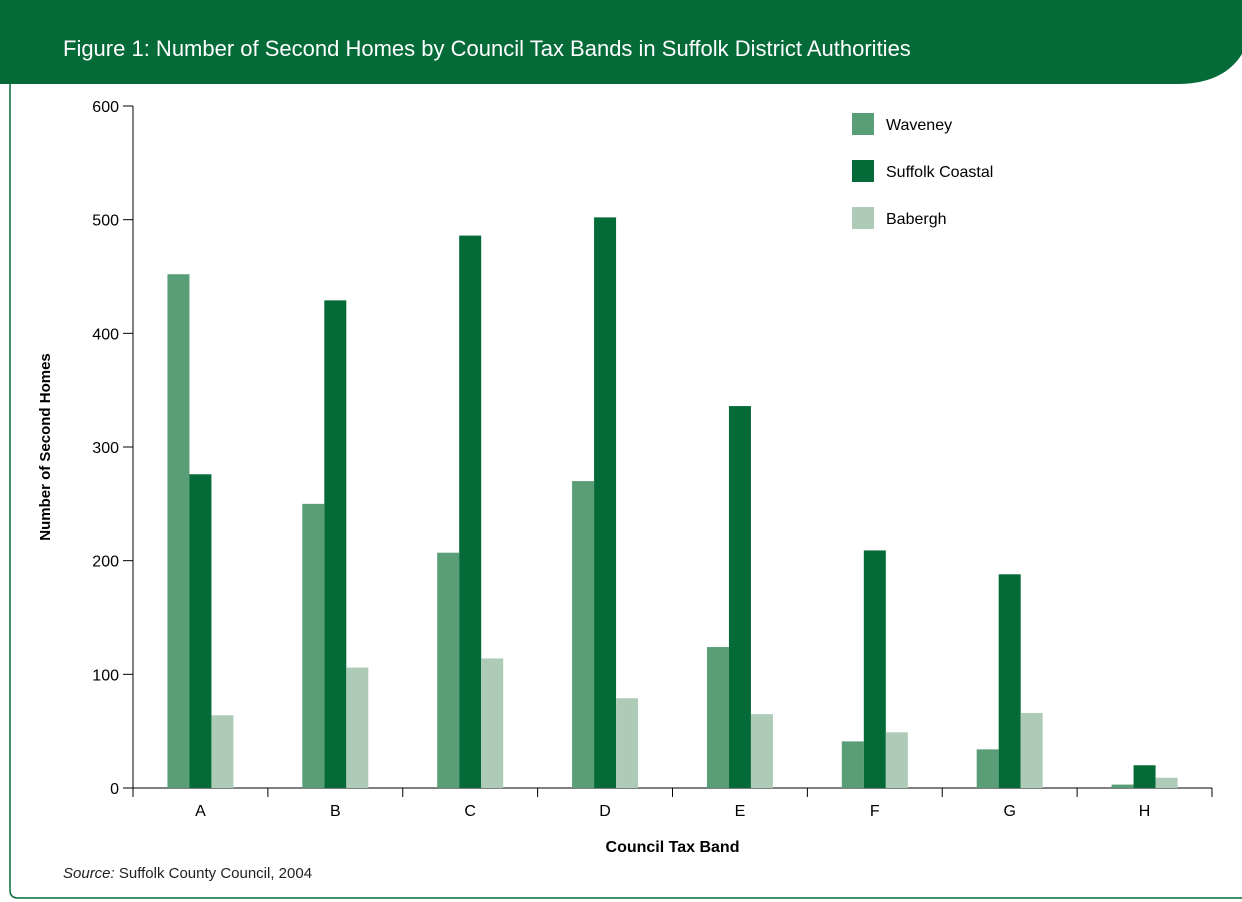  Describe the element at coordinates (740, 811) in the screenshot. I see `x-tick-label: E` at that location.